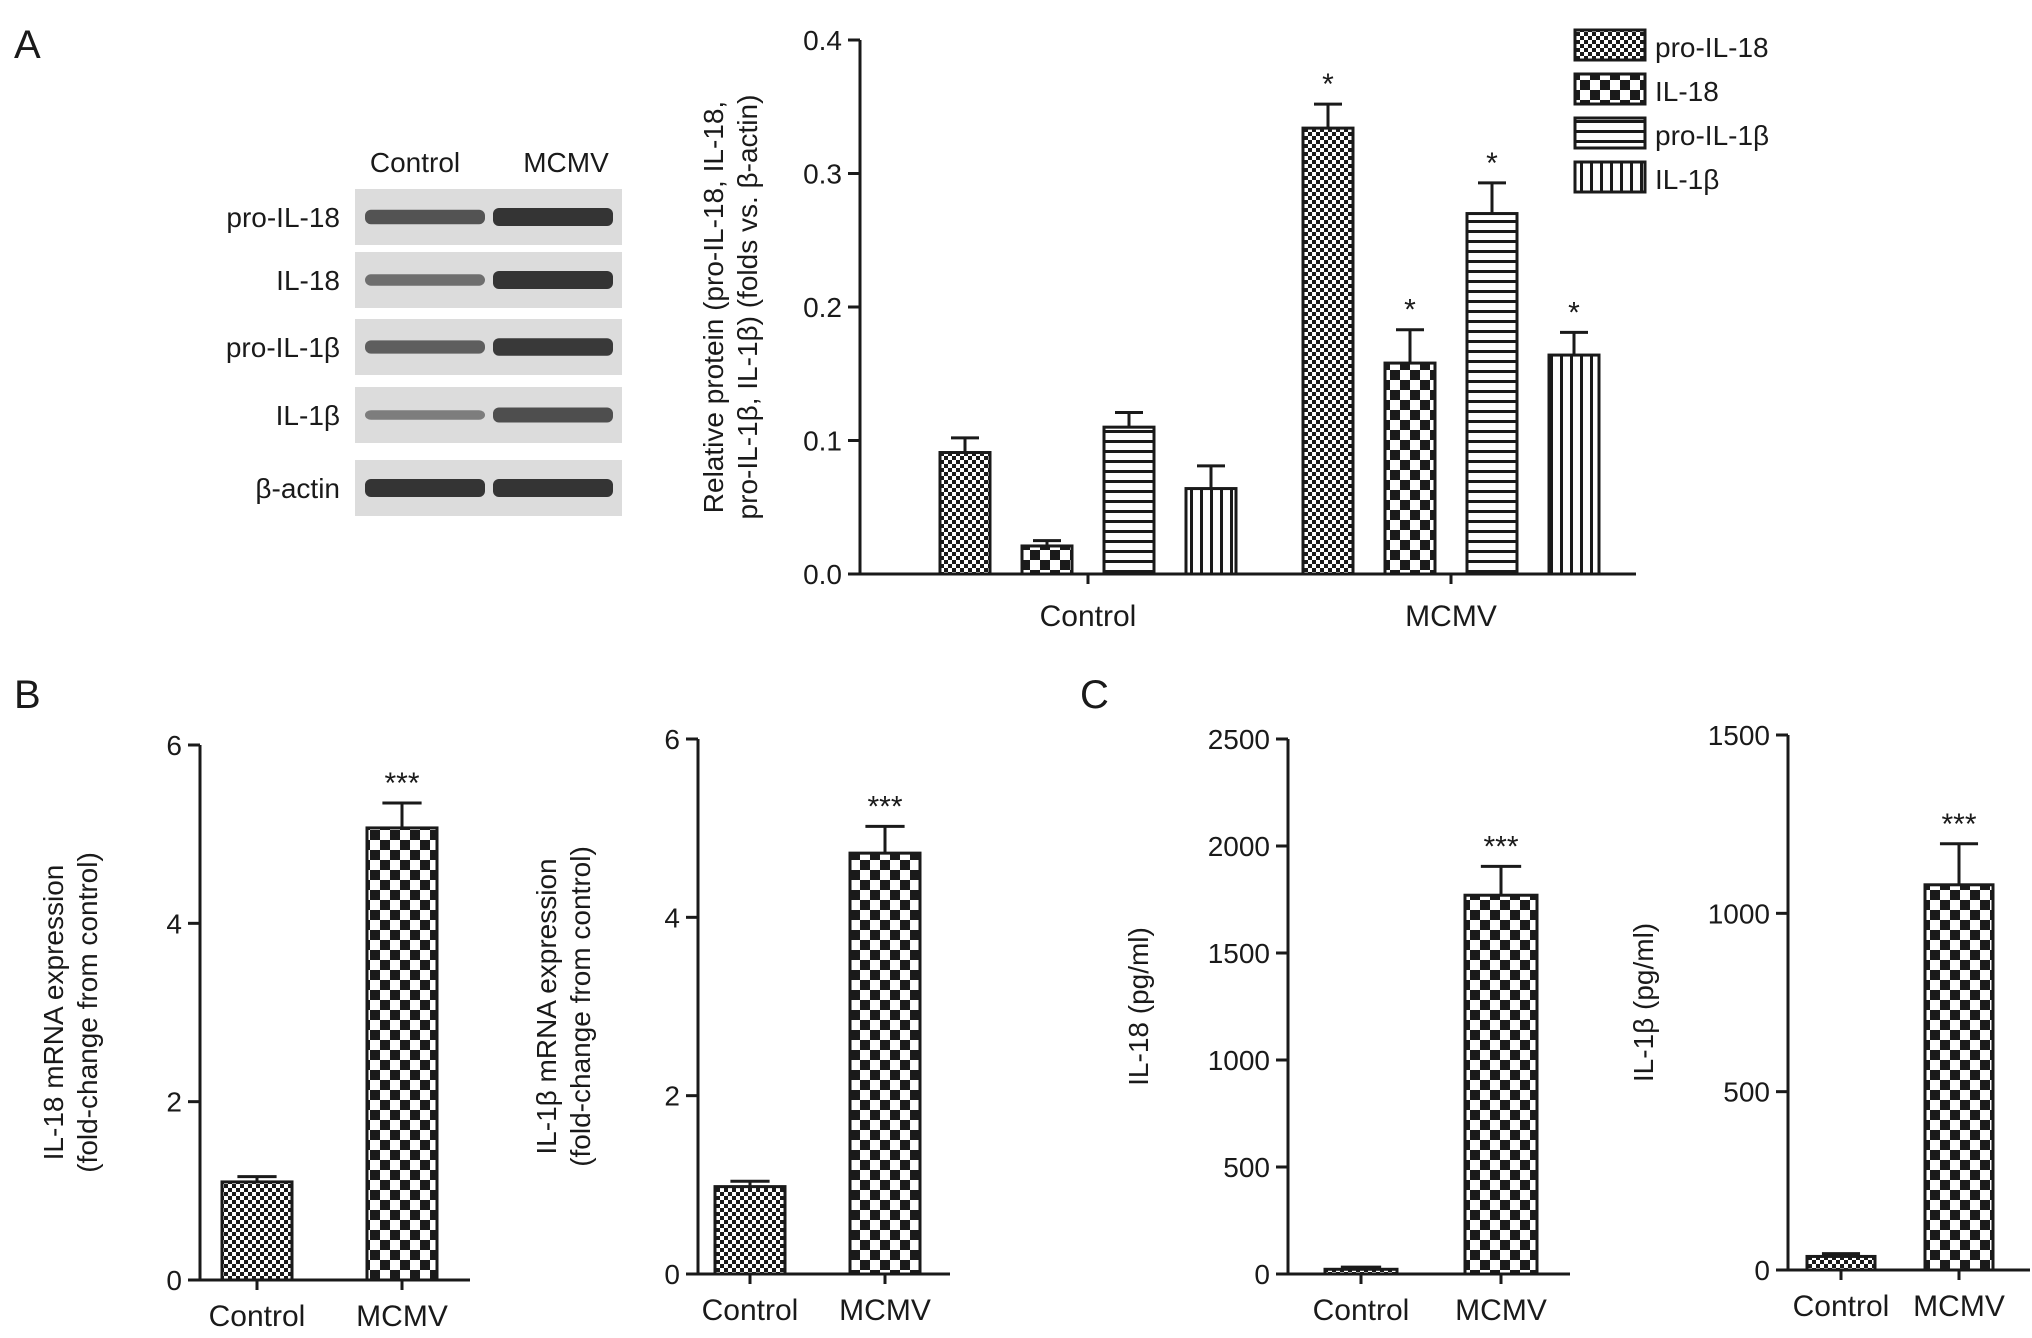 This screenshot has width=2032, height=1338. I want to click on y-axis-label: IL-1β mRNA expression, so click(546, 1006).